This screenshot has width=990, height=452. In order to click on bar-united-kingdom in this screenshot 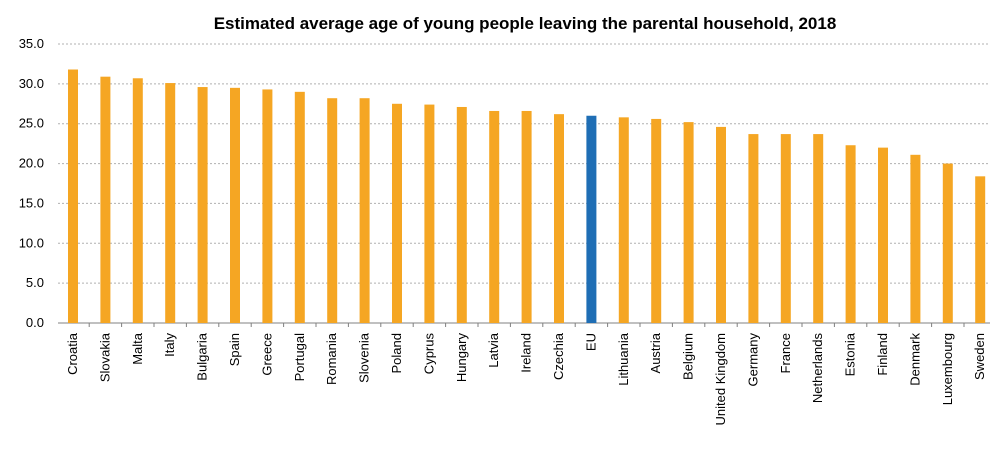, I will do `click(721, 224)`.